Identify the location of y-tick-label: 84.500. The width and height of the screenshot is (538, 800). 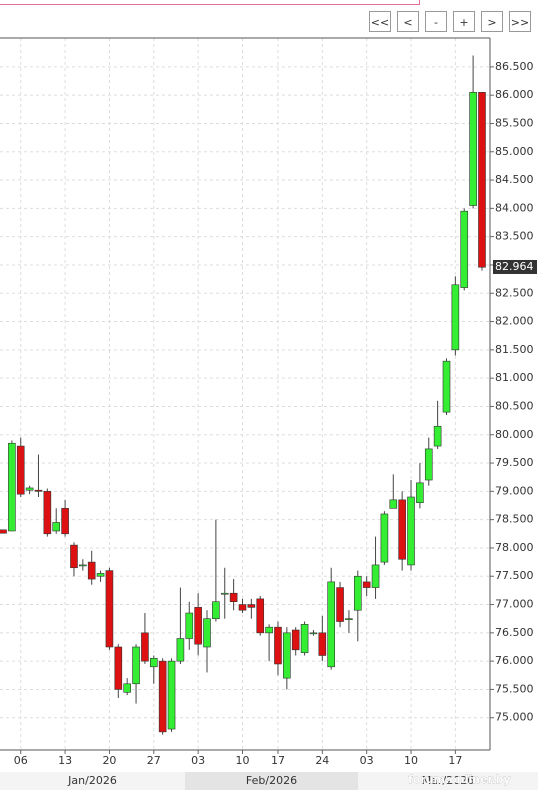
(514, 179).